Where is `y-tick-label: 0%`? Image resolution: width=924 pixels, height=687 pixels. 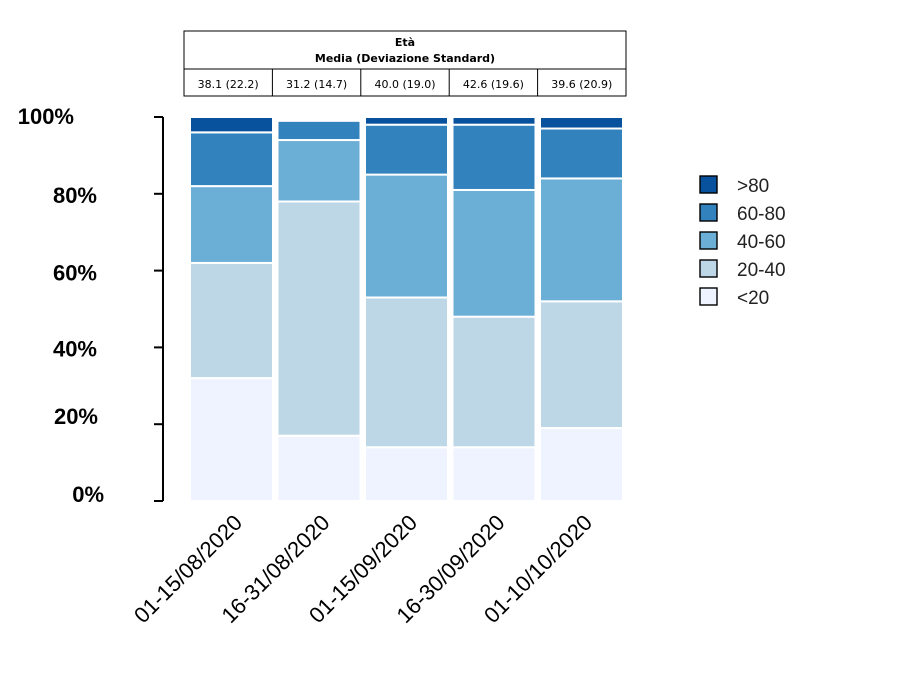 y-tick-label: 0% is located at coordinates (88, 494).